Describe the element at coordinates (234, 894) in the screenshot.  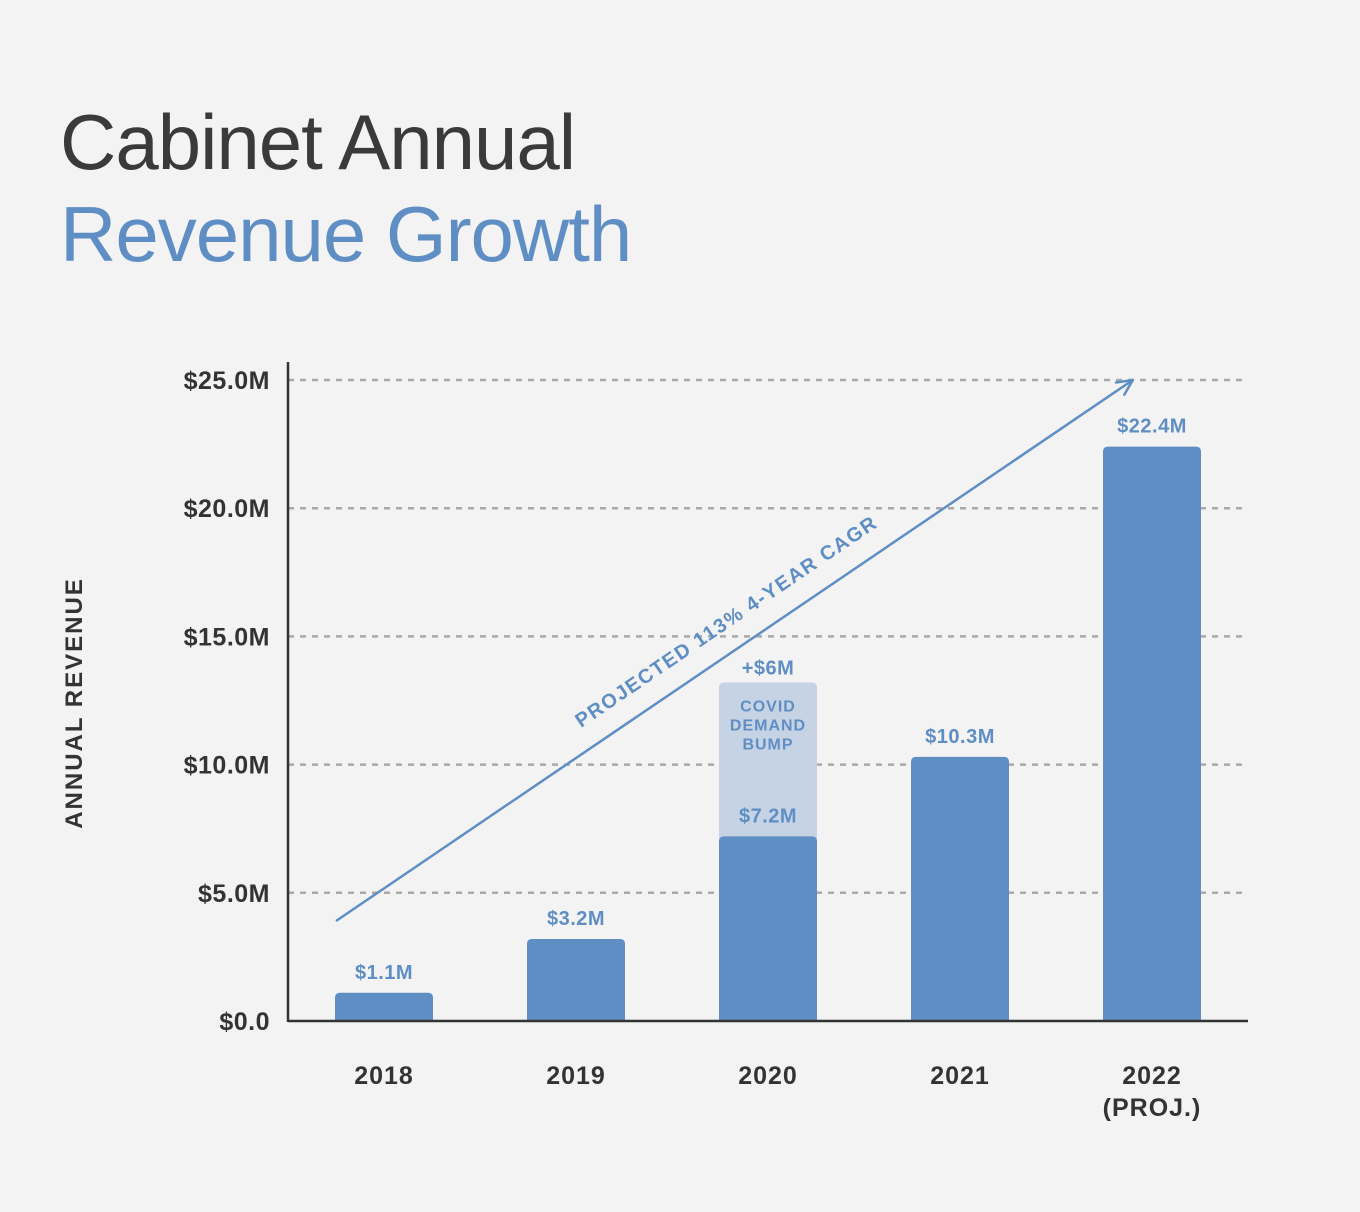
I see `y-tick-label: $5.0M` at that location.